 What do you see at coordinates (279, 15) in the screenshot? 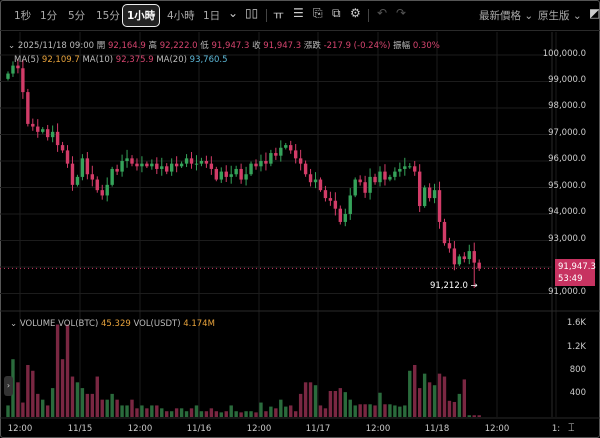
I see `indicator-icon: ㅠ` at bounding box center [279, 15].